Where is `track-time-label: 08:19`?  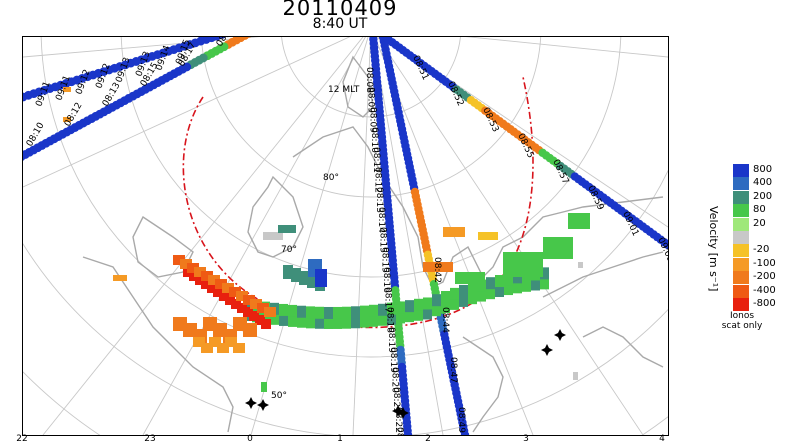
track-time-label: 08:19 is located at coordinates (226, 43).